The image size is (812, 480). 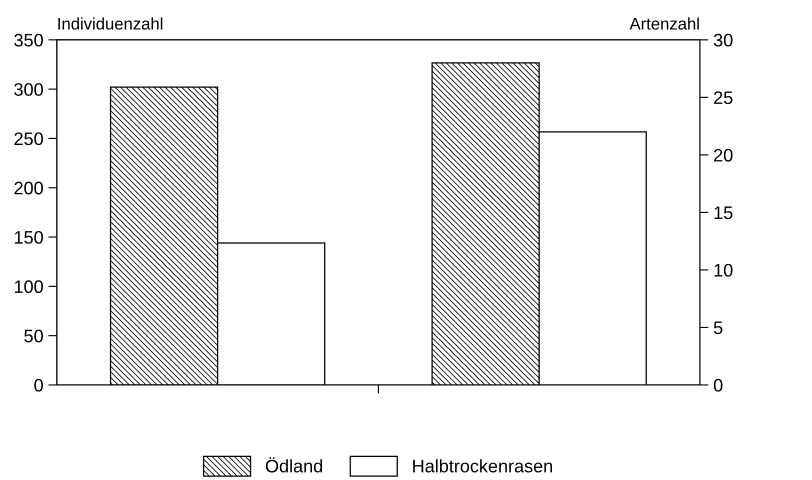 What do you see at coordinates (723, 40) in the screenshot?
I see `y2-tick-label: 30` at bounding box center [723, 40].